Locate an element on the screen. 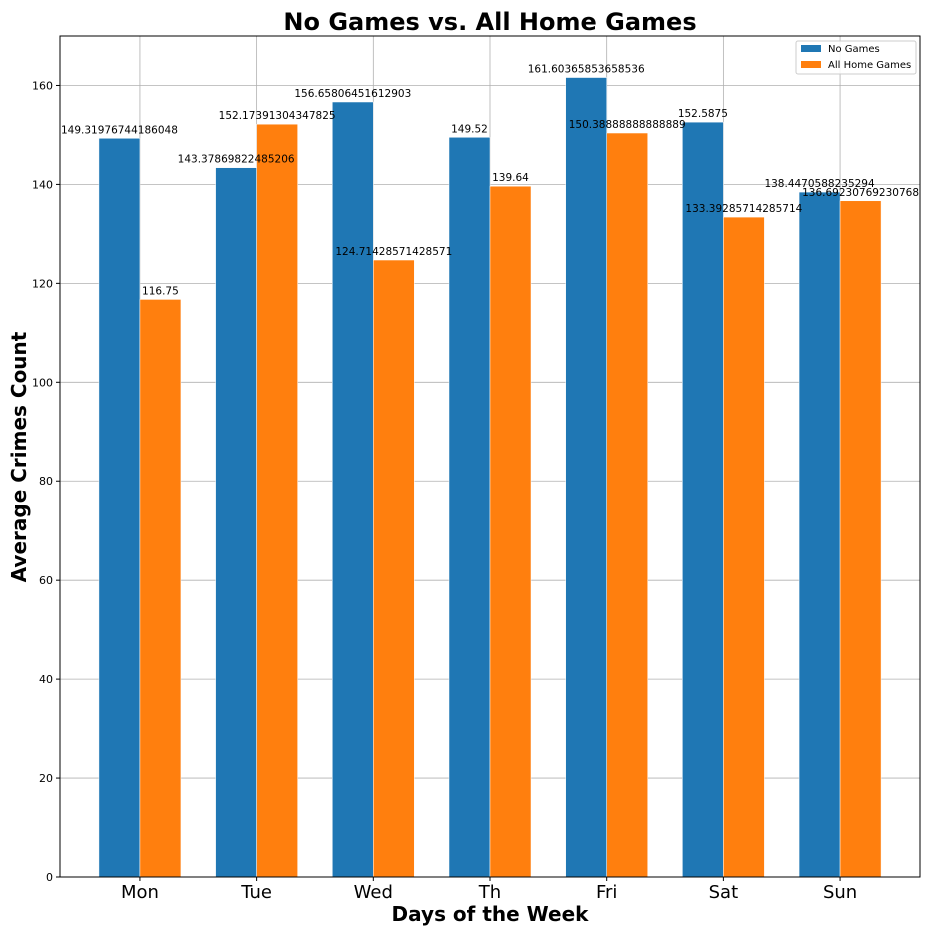  legend: No Games All Home Games is located at coordinates (856, 57).